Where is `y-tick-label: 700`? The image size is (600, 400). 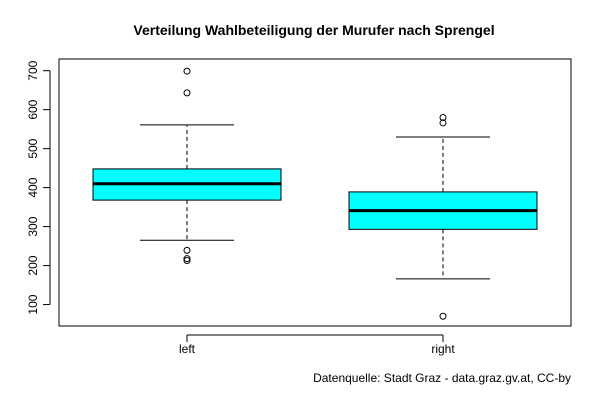
y-tick-label: 700 is located at coordinates (33, 70).